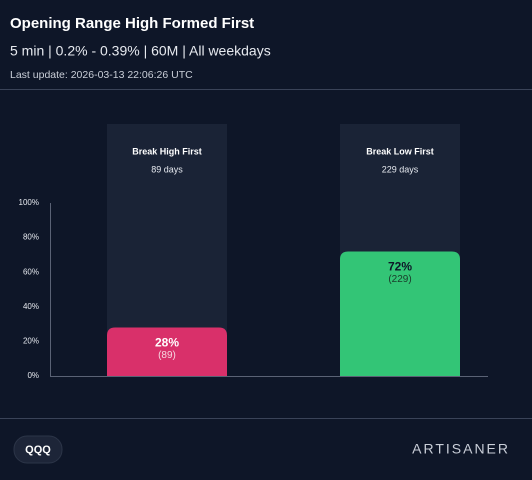 Image resolution: width=532 pixels, height=480 pixels. Describe the element at coordinates (400, 169) in the screenshot. I see `days-label: 229 days` at that location.